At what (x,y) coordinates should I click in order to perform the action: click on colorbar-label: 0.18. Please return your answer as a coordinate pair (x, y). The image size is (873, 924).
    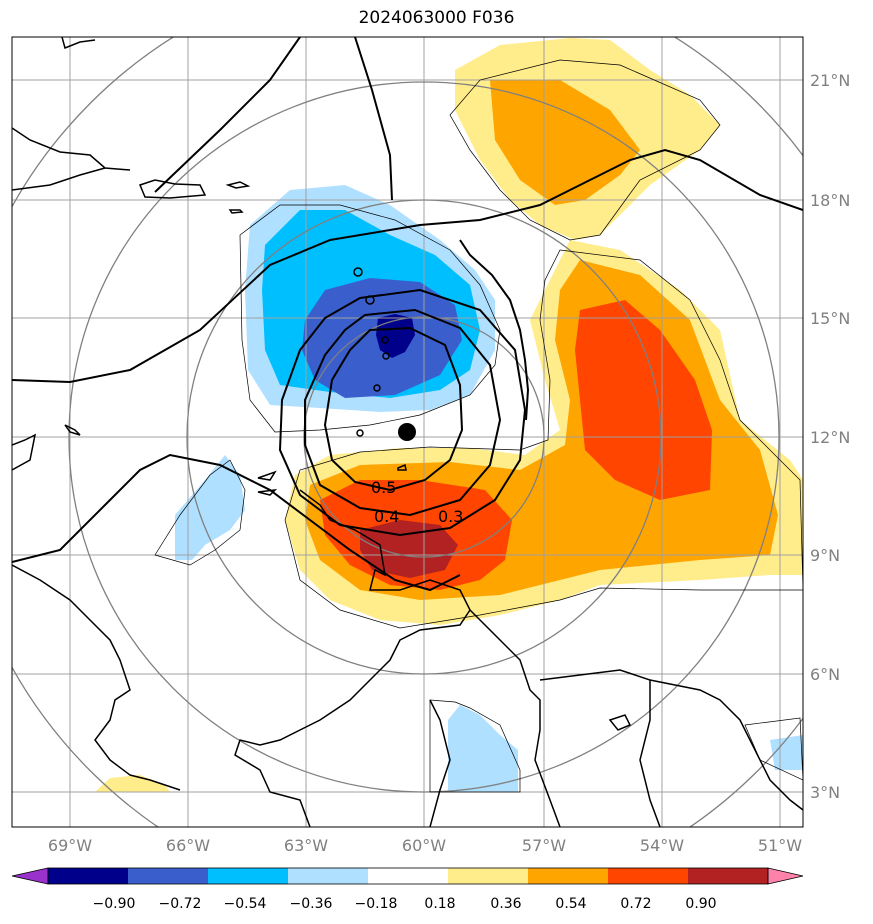
    Looking at the image, I should click on (439, 904).